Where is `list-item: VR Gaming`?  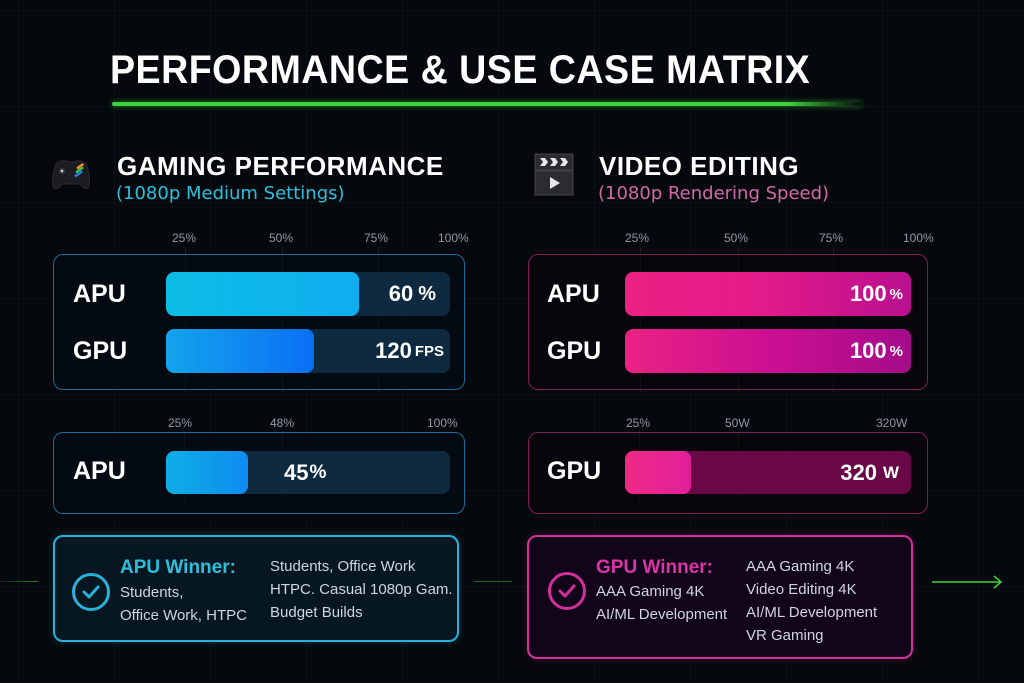
list-item: VR Gaming is located at coordinates (785, 635).